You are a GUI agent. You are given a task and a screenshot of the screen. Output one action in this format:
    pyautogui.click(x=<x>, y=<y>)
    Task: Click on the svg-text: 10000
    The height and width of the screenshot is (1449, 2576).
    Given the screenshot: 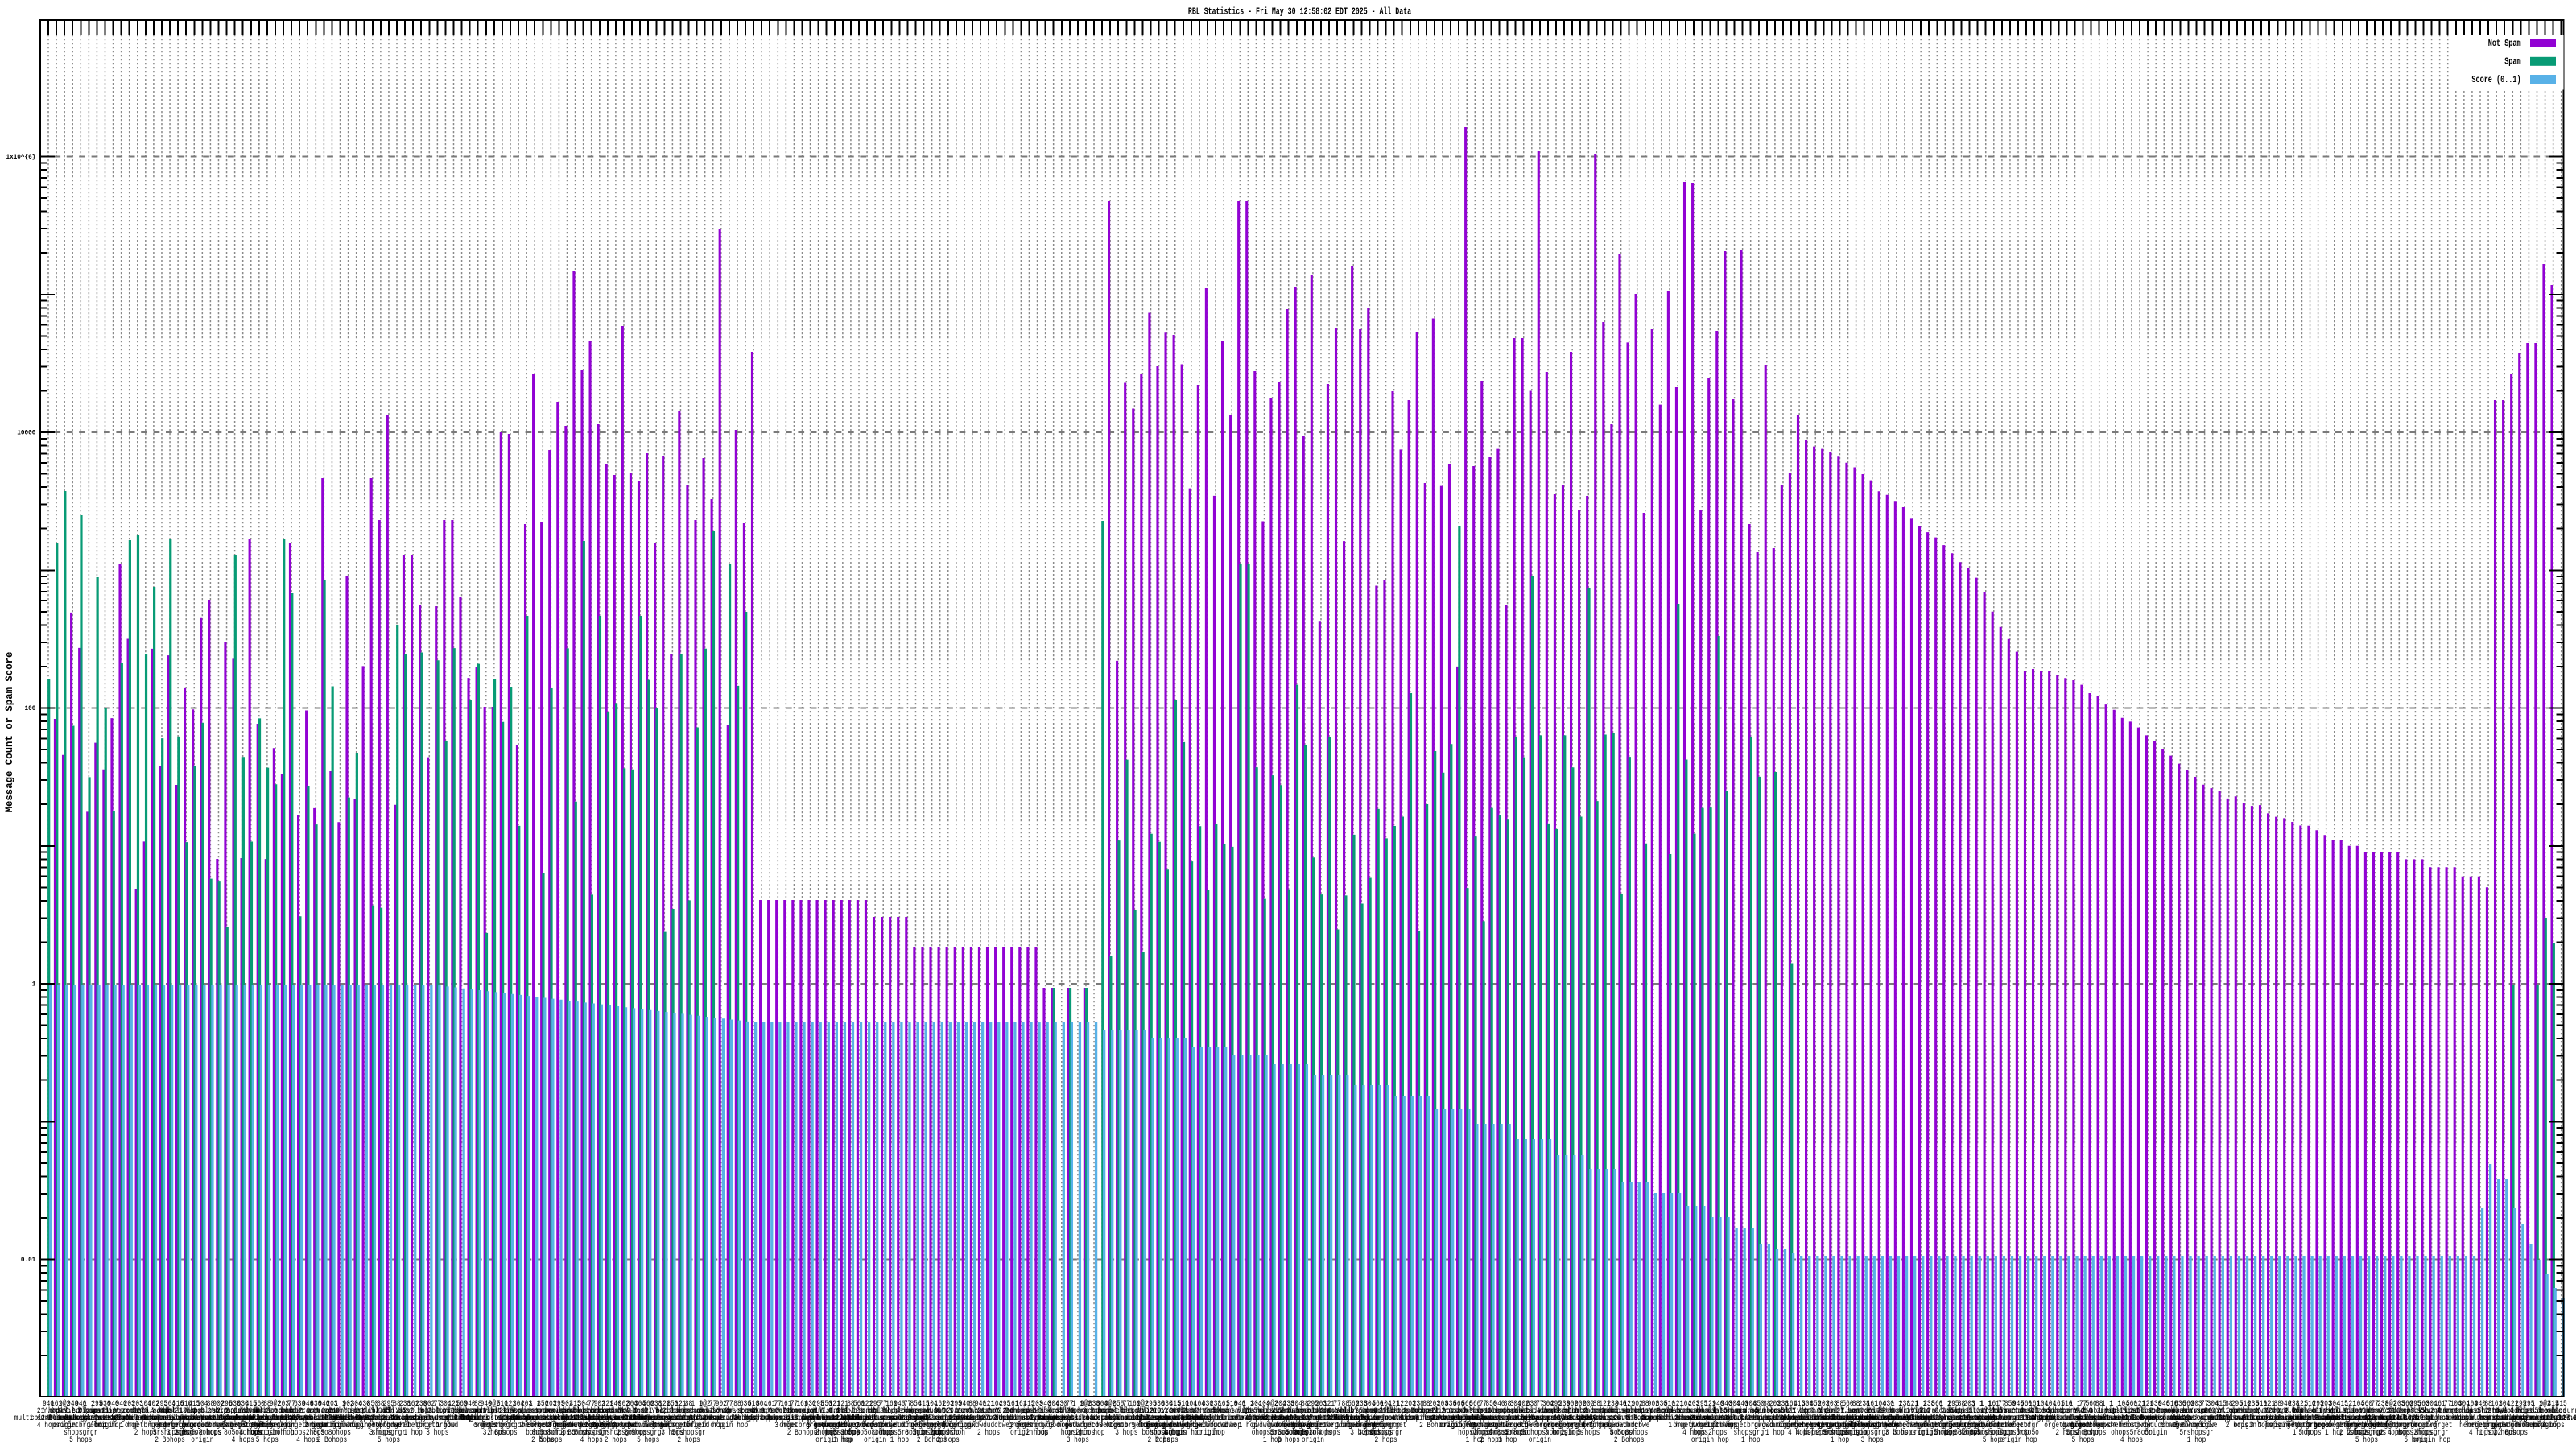 What is the action you would take?
    pyautogui.click(x=26, y=433)
    